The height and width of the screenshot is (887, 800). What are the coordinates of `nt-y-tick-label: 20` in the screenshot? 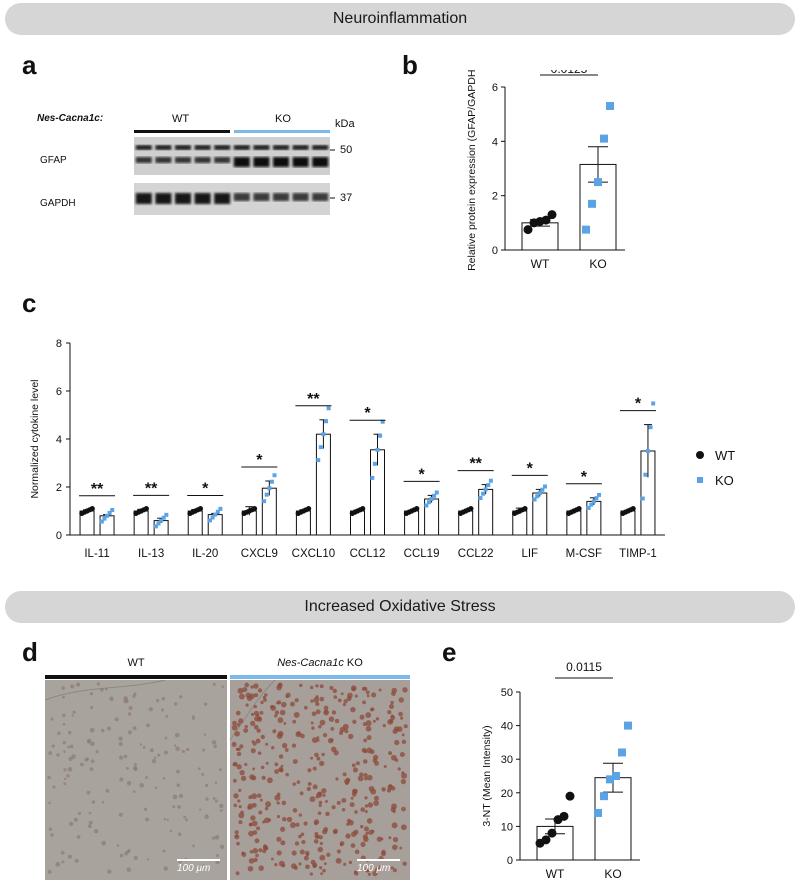 It's located at (507, 794).